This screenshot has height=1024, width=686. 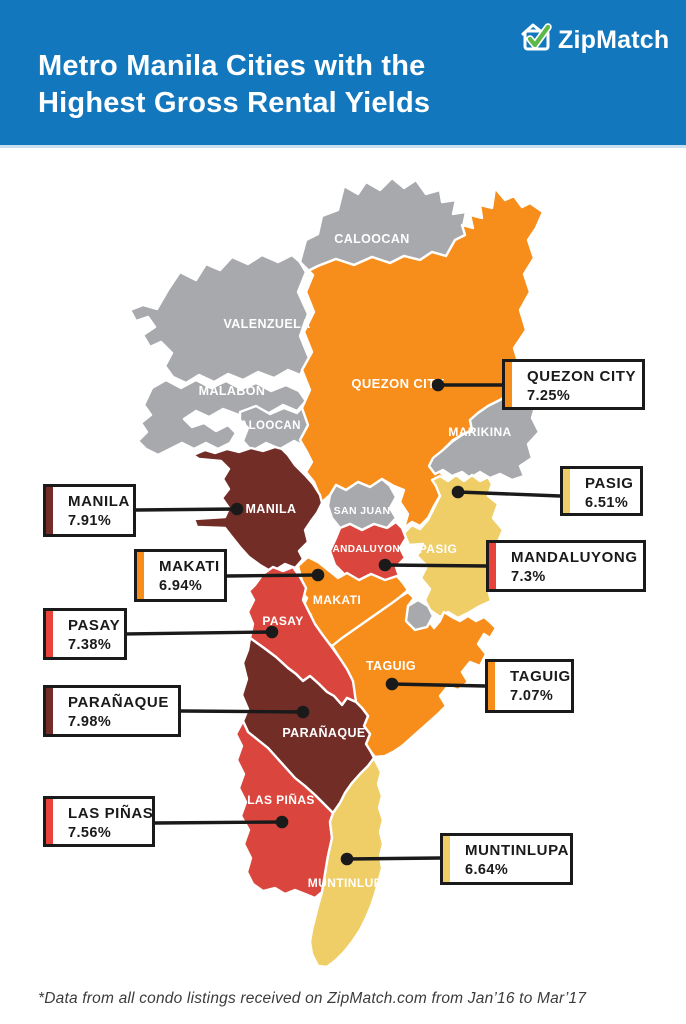 What do you see at coordinates (282, 822) in the screenshot?
I see `leader-dot-las-pinas` at bounding box center [282, 822].